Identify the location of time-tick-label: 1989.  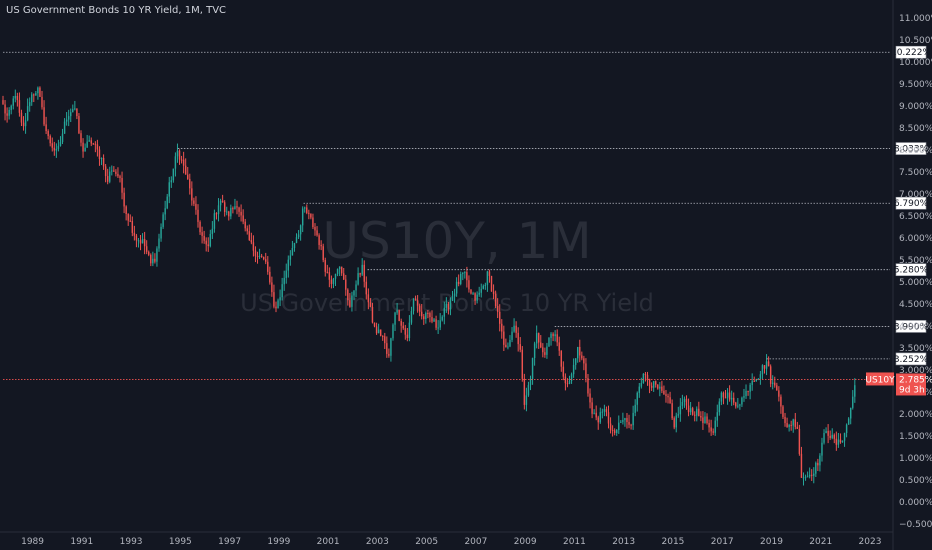
(32, 542).